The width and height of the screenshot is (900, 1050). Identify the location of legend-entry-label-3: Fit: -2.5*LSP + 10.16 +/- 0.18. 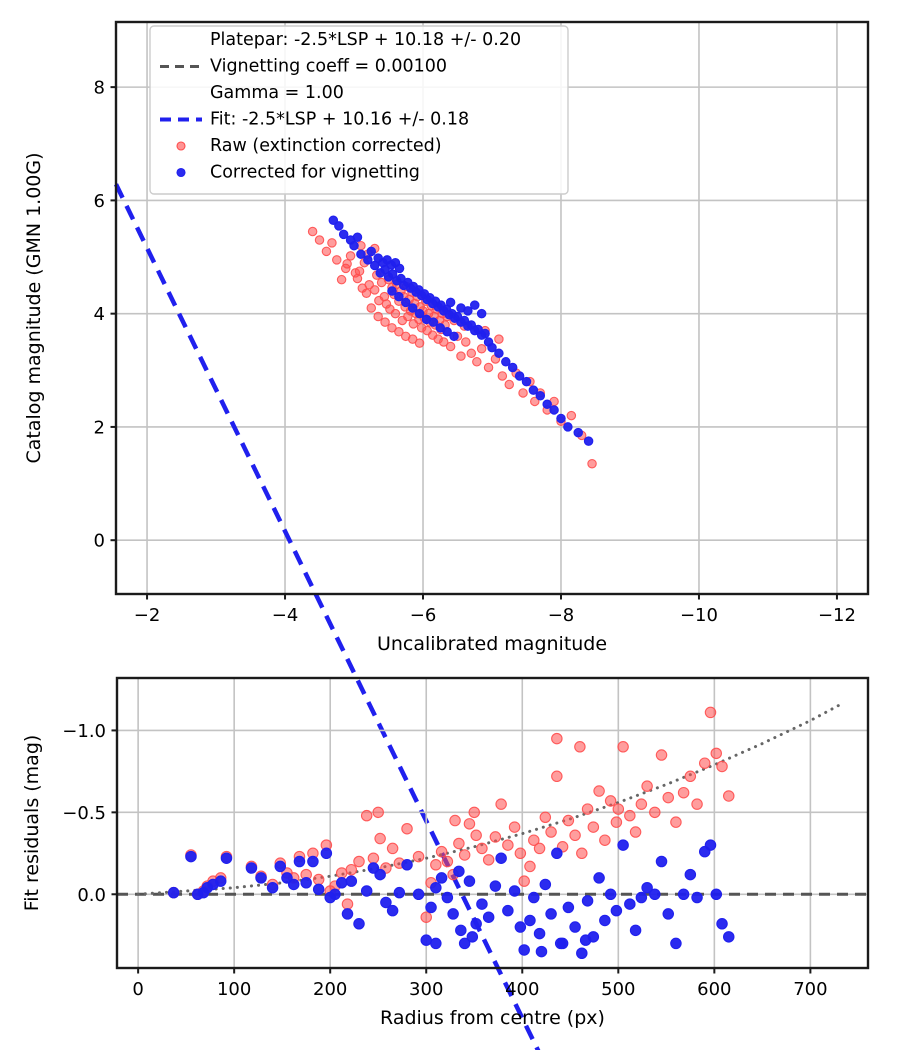
(339, 120).